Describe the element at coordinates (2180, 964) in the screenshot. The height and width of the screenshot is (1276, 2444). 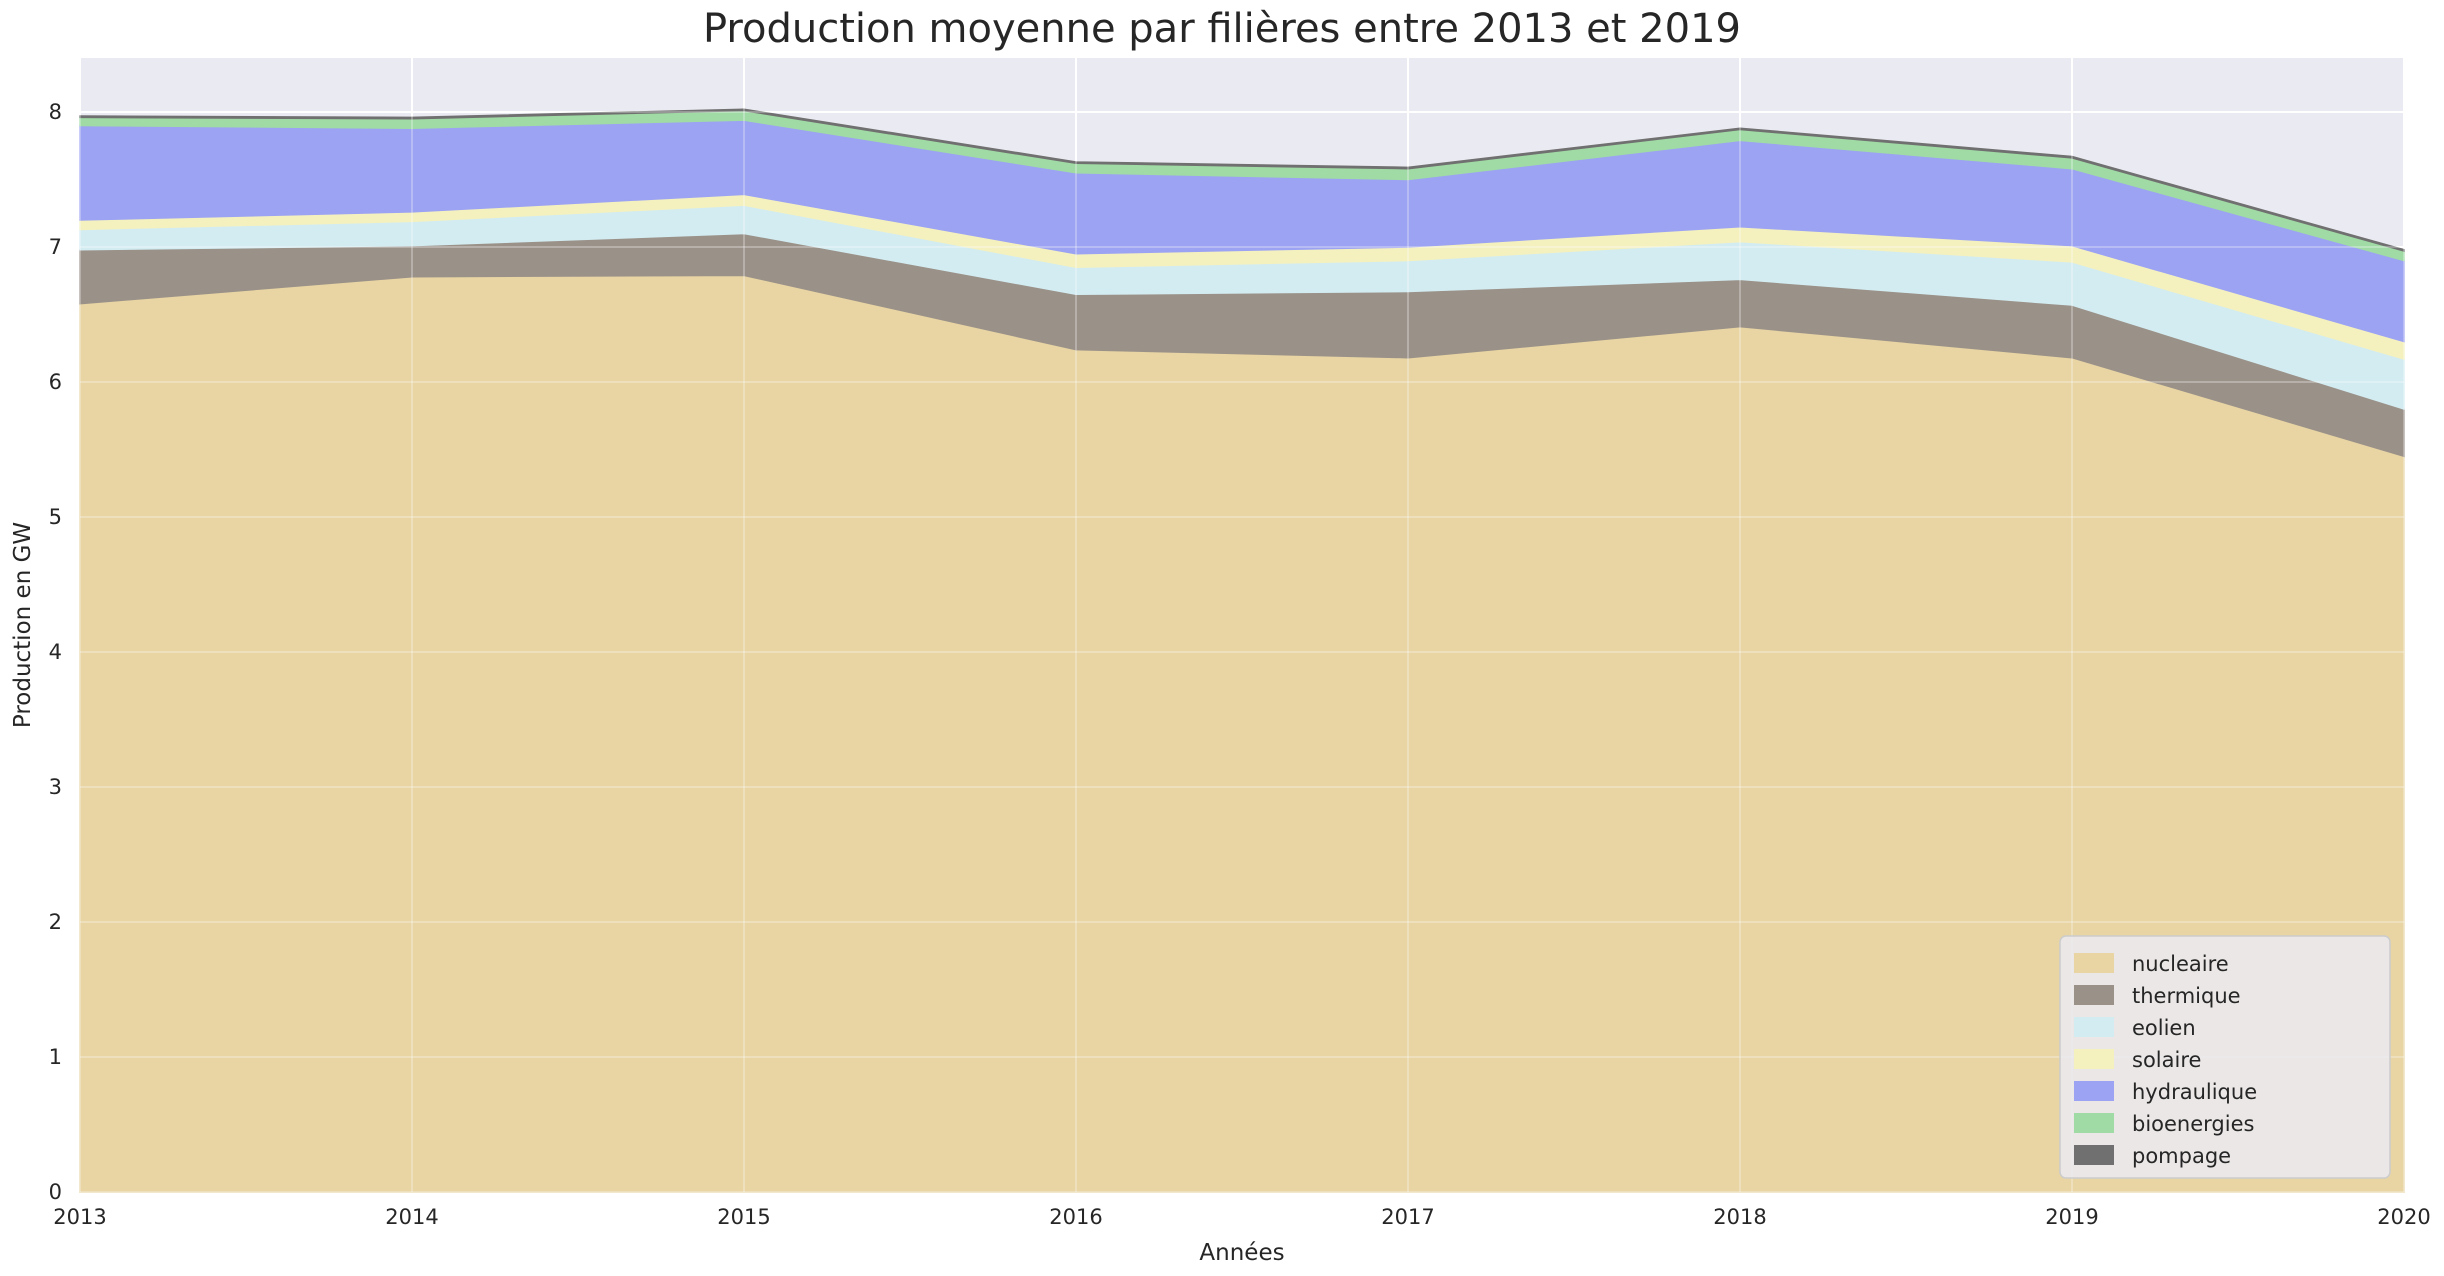
I see `legend-label-nucleaire: nucleaire` at that location.